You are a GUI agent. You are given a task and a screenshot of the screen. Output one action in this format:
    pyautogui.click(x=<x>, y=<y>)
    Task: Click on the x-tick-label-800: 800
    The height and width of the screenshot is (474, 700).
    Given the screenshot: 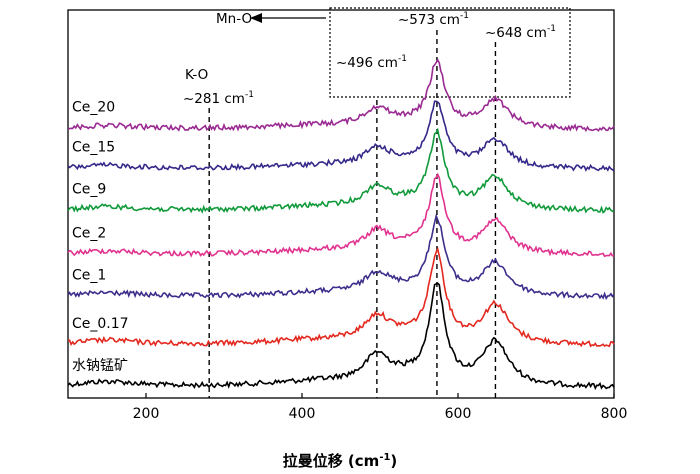 What is the action you would take?
    pyautogui.click(x=614, y=414)
    